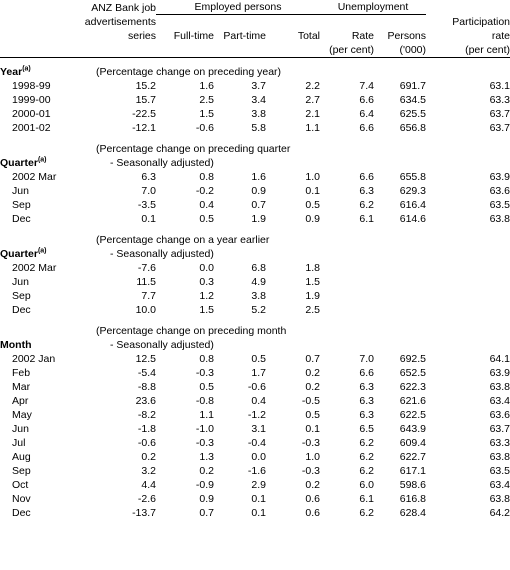 The width and height of the screenshot is (510, 570). I want to click on section-note: (Percentage change on preceding year), so click(189, 71).